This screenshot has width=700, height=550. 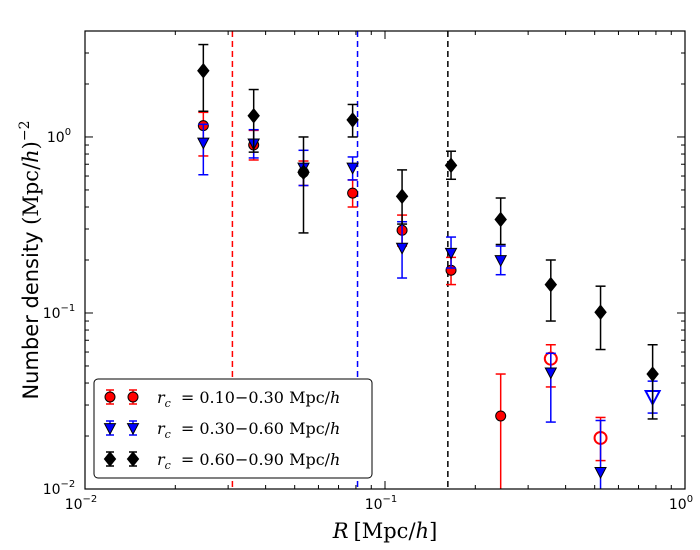 What do you see at coordinates (59, 136) in the screenshot?
I see `y-tick-label: 10⁰` at bounding box center [59, 136].